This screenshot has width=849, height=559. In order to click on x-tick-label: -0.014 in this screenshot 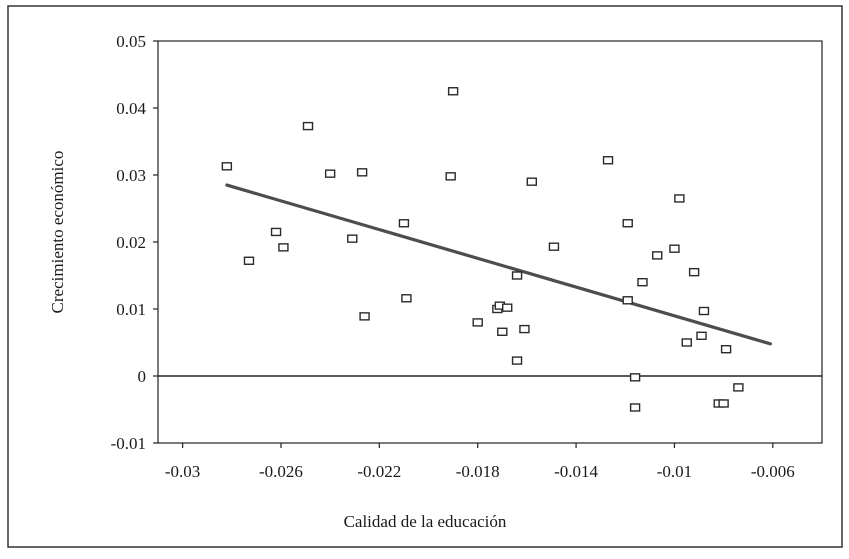, I will do `click(576, 471)`.